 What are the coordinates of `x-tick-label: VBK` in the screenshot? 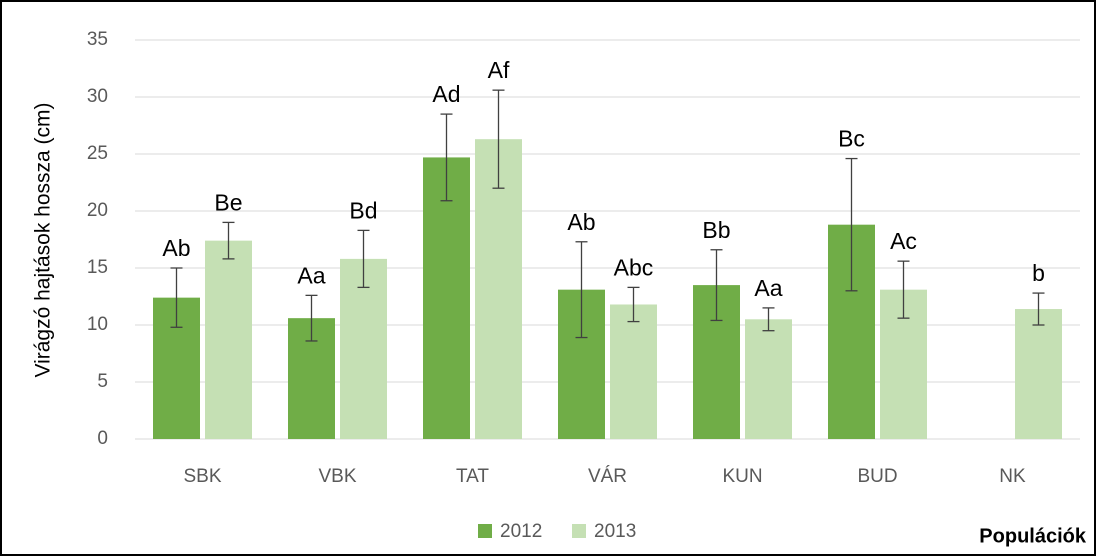 It's located at (337, 476).